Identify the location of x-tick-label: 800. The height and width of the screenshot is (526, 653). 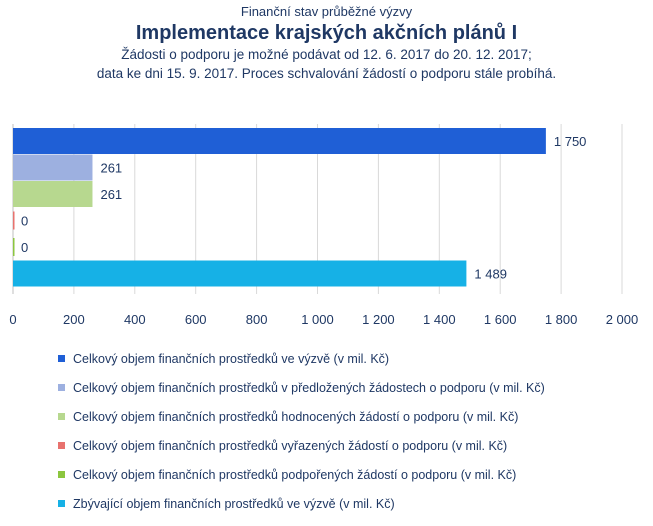
(257, 319).